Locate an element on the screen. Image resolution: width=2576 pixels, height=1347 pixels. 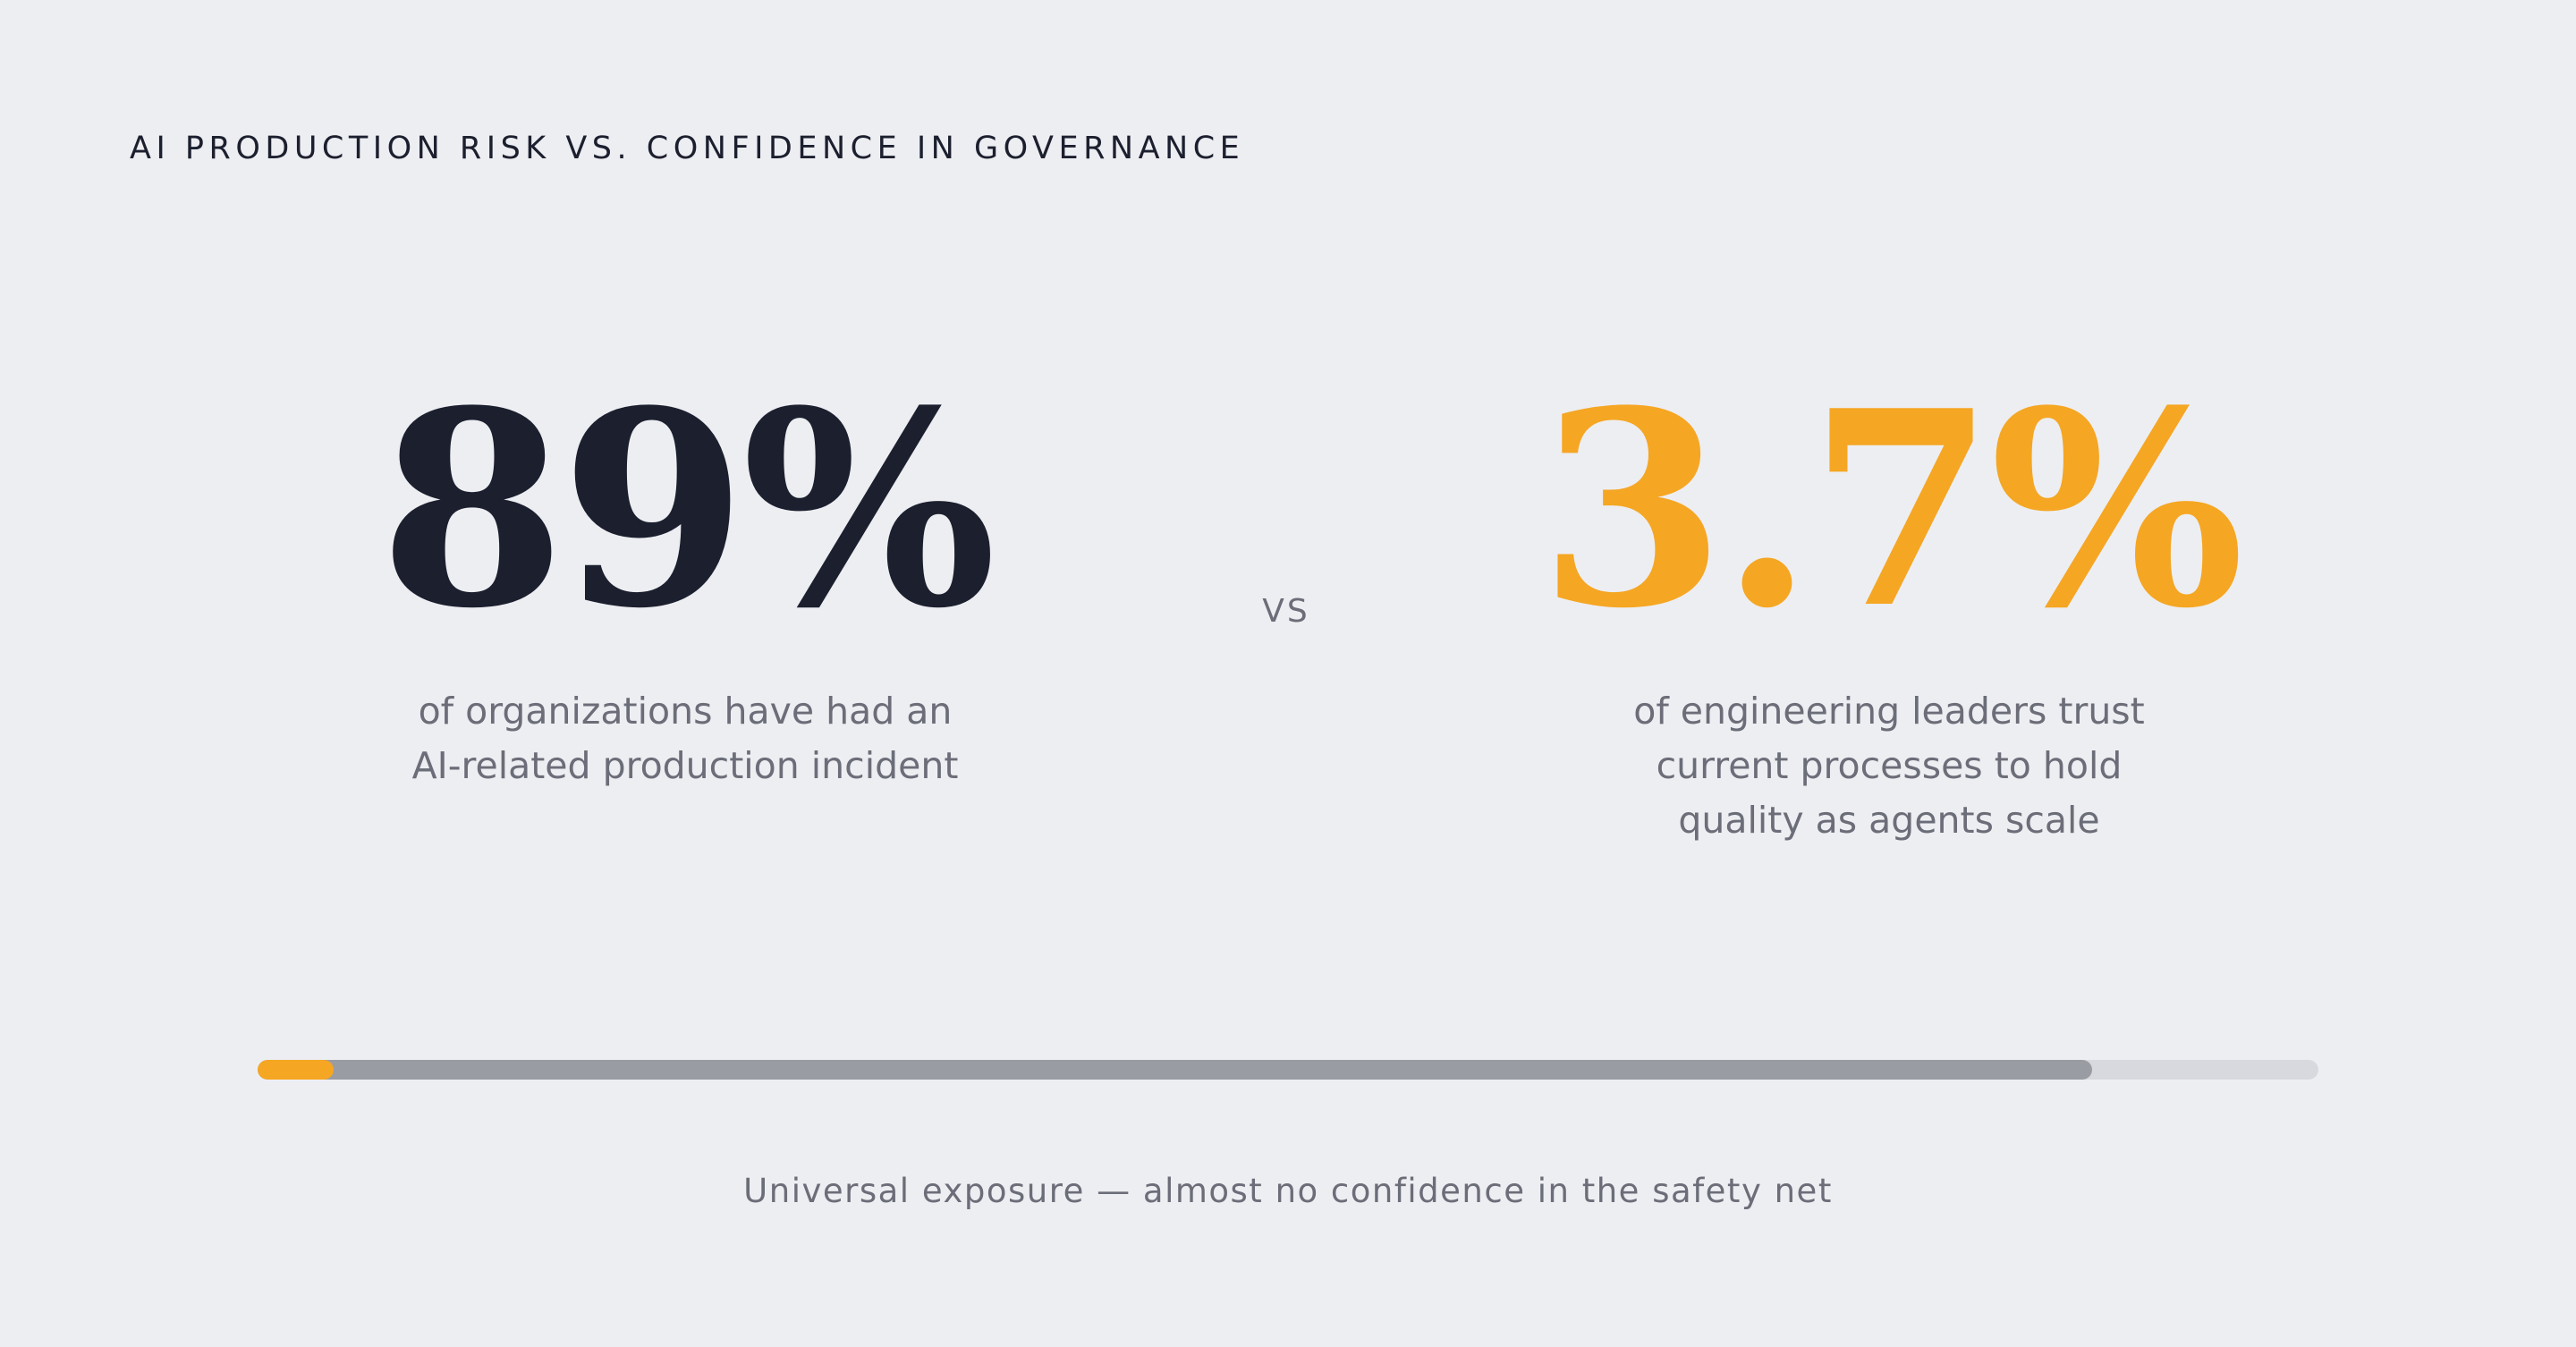
bar-track is located at coordinates (1288, 1070).